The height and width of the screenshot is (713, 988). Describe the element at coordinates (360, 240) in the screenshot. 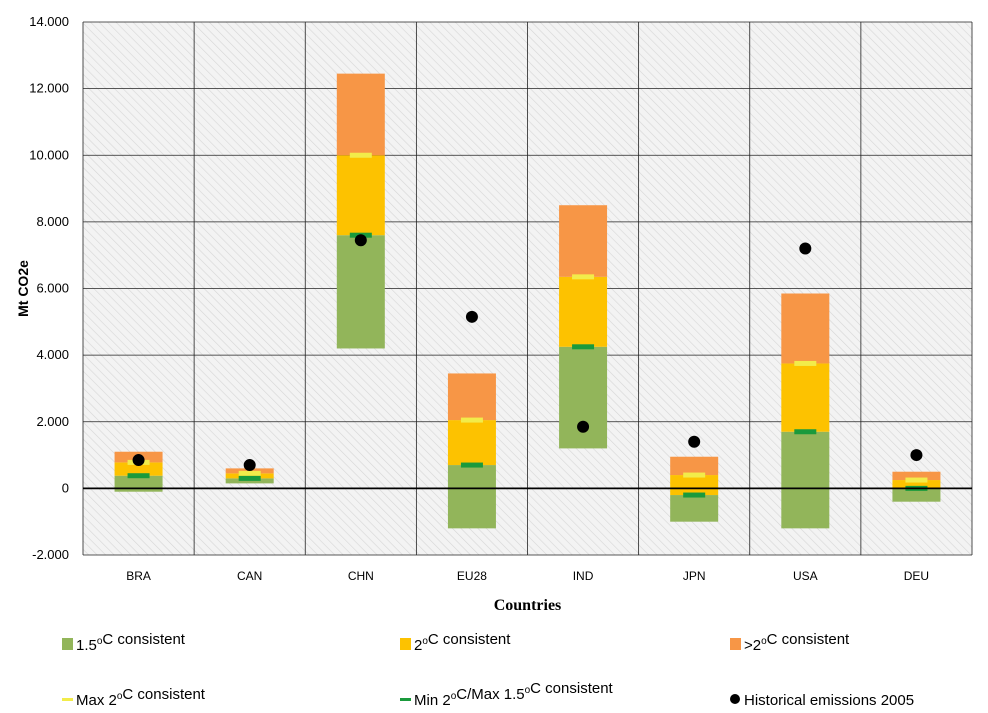

I see `point-chn` at that location.